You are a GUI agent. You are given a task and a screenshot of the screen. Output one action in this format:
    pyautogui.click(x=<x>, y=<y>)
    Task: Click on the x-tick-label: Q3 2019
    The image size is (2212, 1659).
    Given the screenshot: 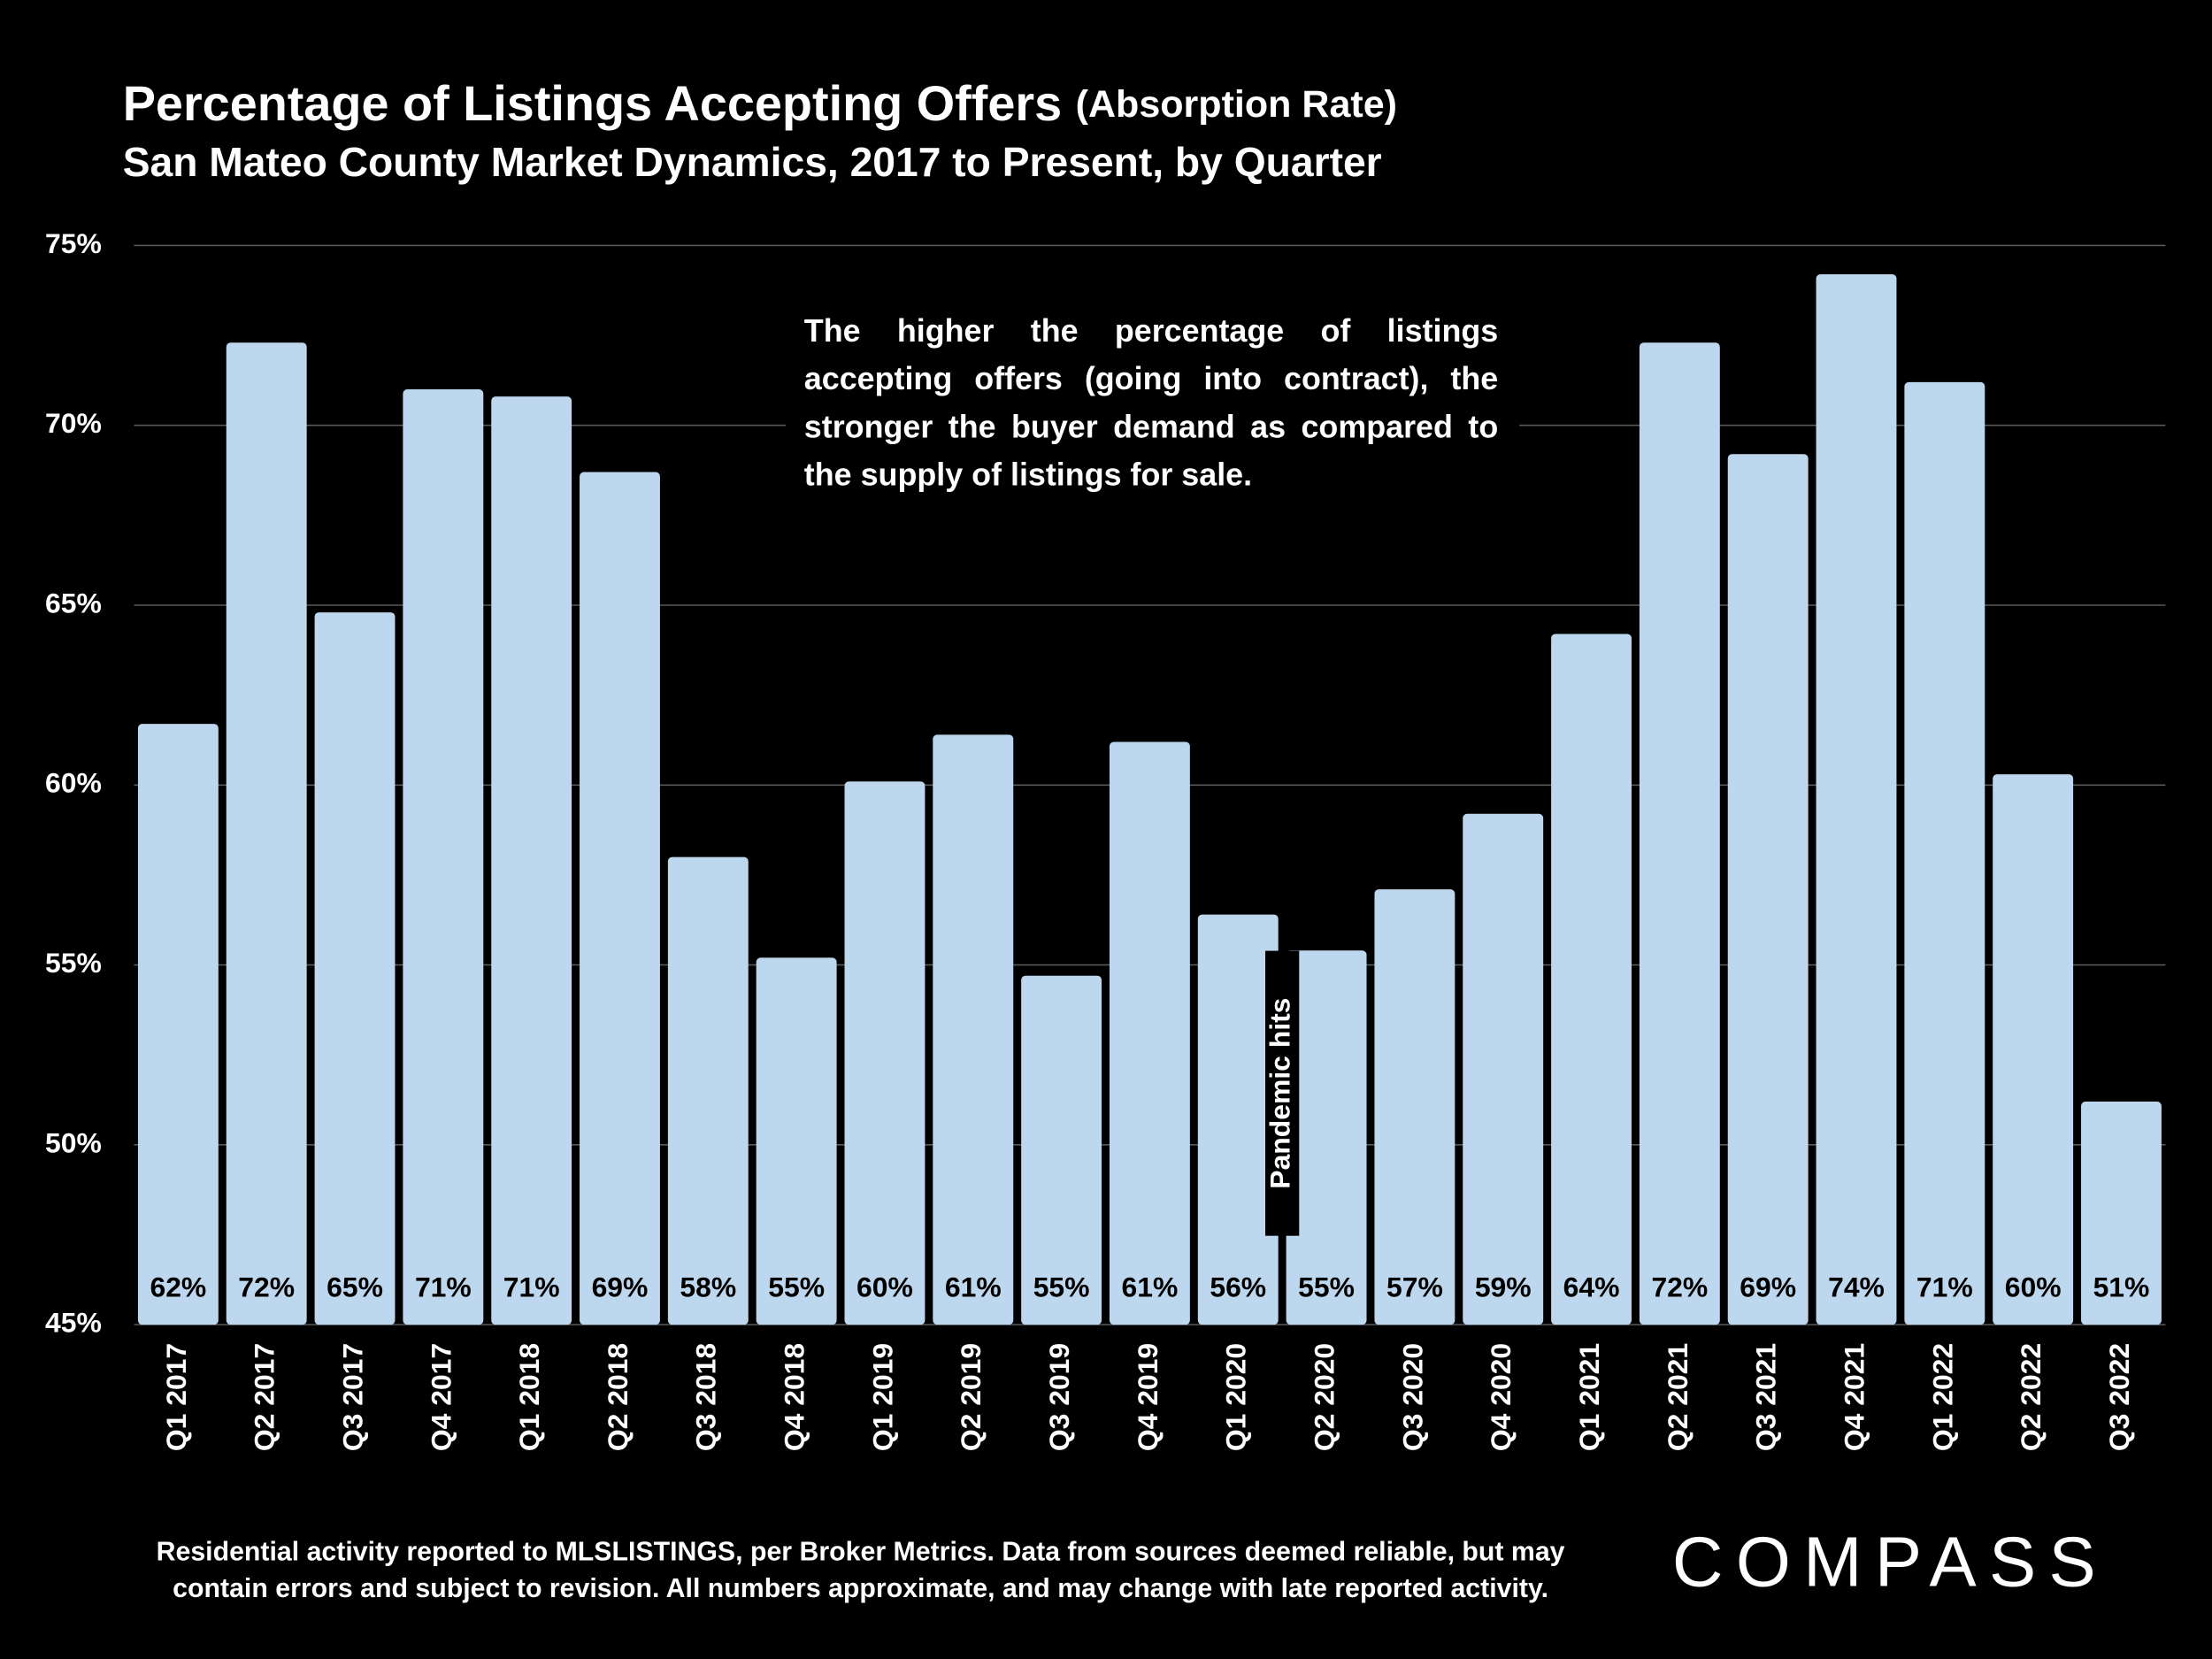 What is the action you would take?
    pyautogui.click(x=1059, y=1397)
    